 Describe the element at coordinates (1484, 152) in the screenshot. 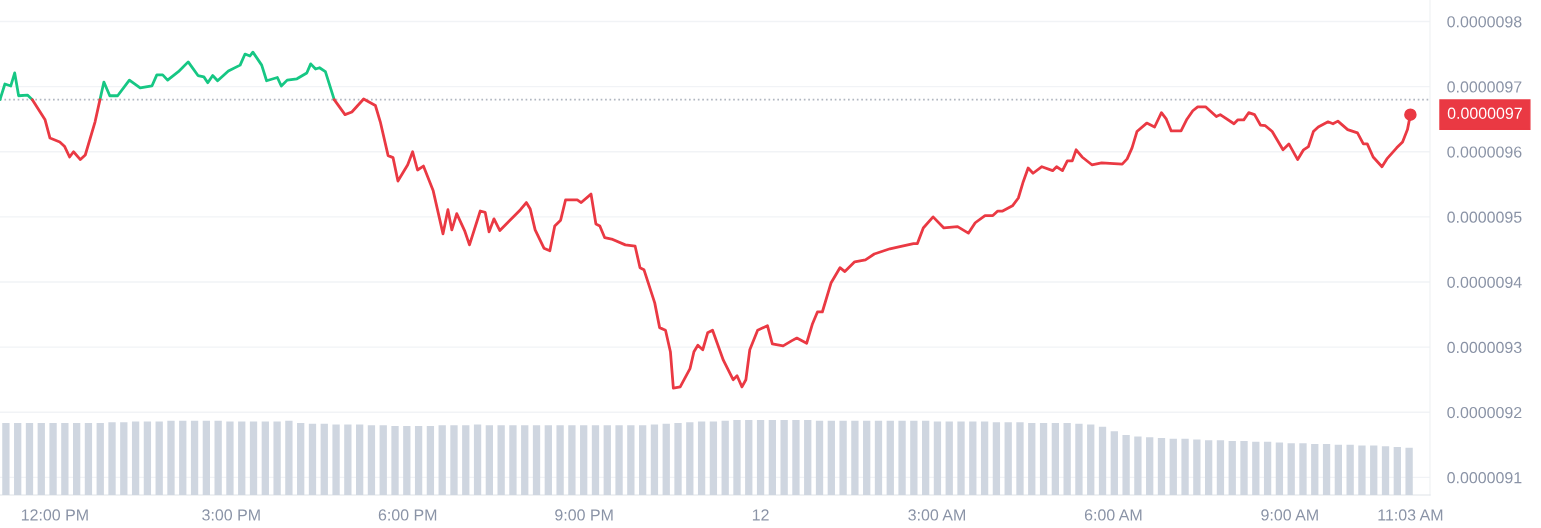

I see `y-tick-label: 0.0000096` at that location.